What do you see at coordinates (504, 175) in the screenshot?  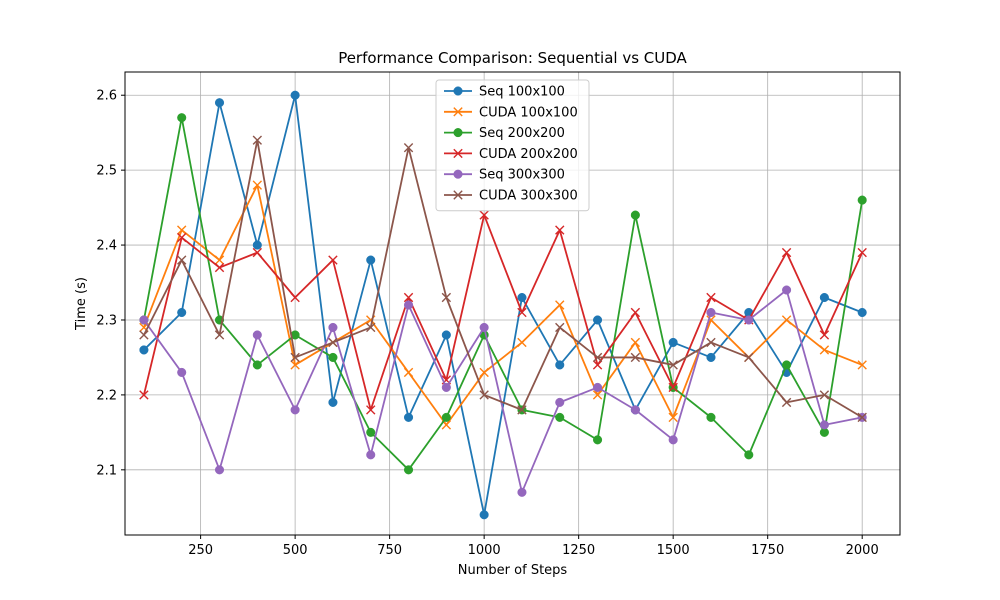 I see `legend-item: Seq 300x300` at bounding box center [504, 175].